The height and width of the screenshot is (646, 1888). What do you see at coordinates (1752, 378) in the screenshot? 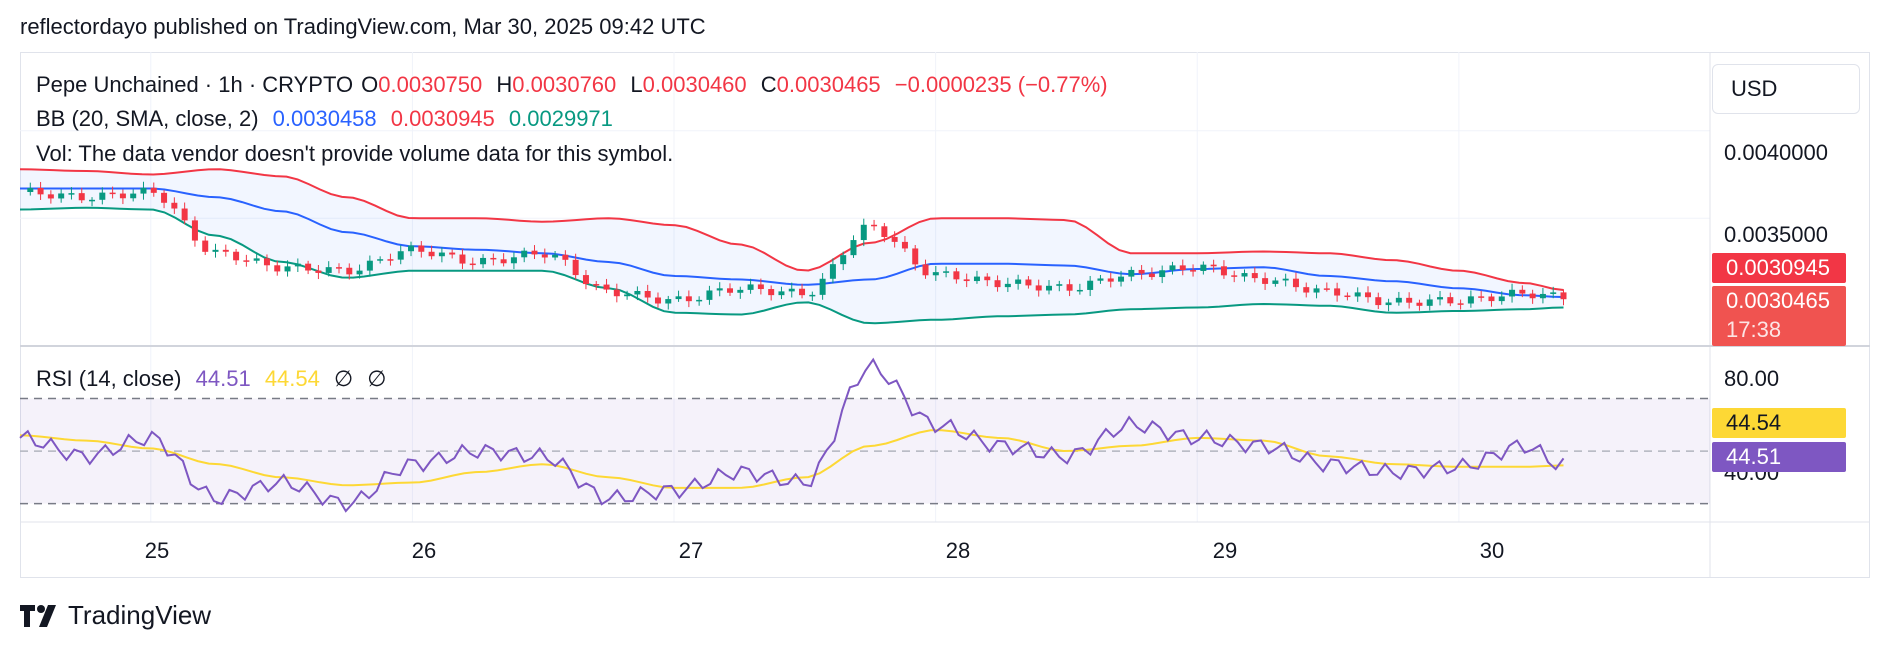
I see `rsi-tick-label: 80.00` at bounding box center [1752, 378].